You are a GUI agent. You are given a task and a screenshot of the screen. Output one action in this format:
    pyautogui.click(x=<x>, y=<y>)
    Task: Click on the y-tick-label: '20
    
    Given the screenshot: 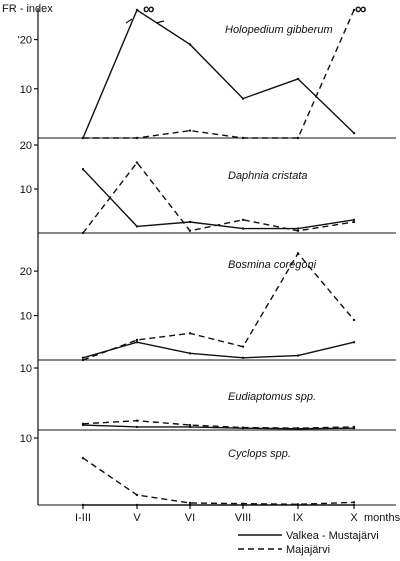 What is the action you would take?
    pyautogui.click(x=25, y=41)
    